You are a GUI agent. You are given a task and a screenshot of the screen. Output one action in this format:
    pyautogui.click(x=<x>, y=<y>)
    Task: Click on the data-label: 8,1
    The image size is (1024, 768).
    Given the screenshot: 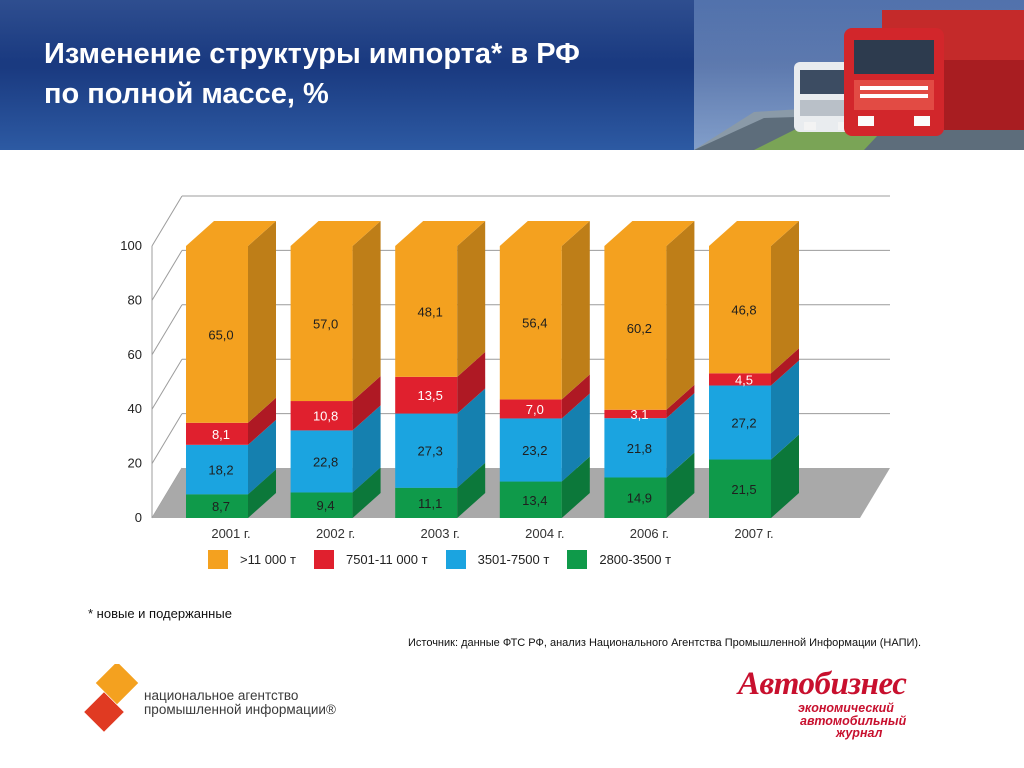 What is the action you would take?
    pyautogui.click(x=221, y=434)
    